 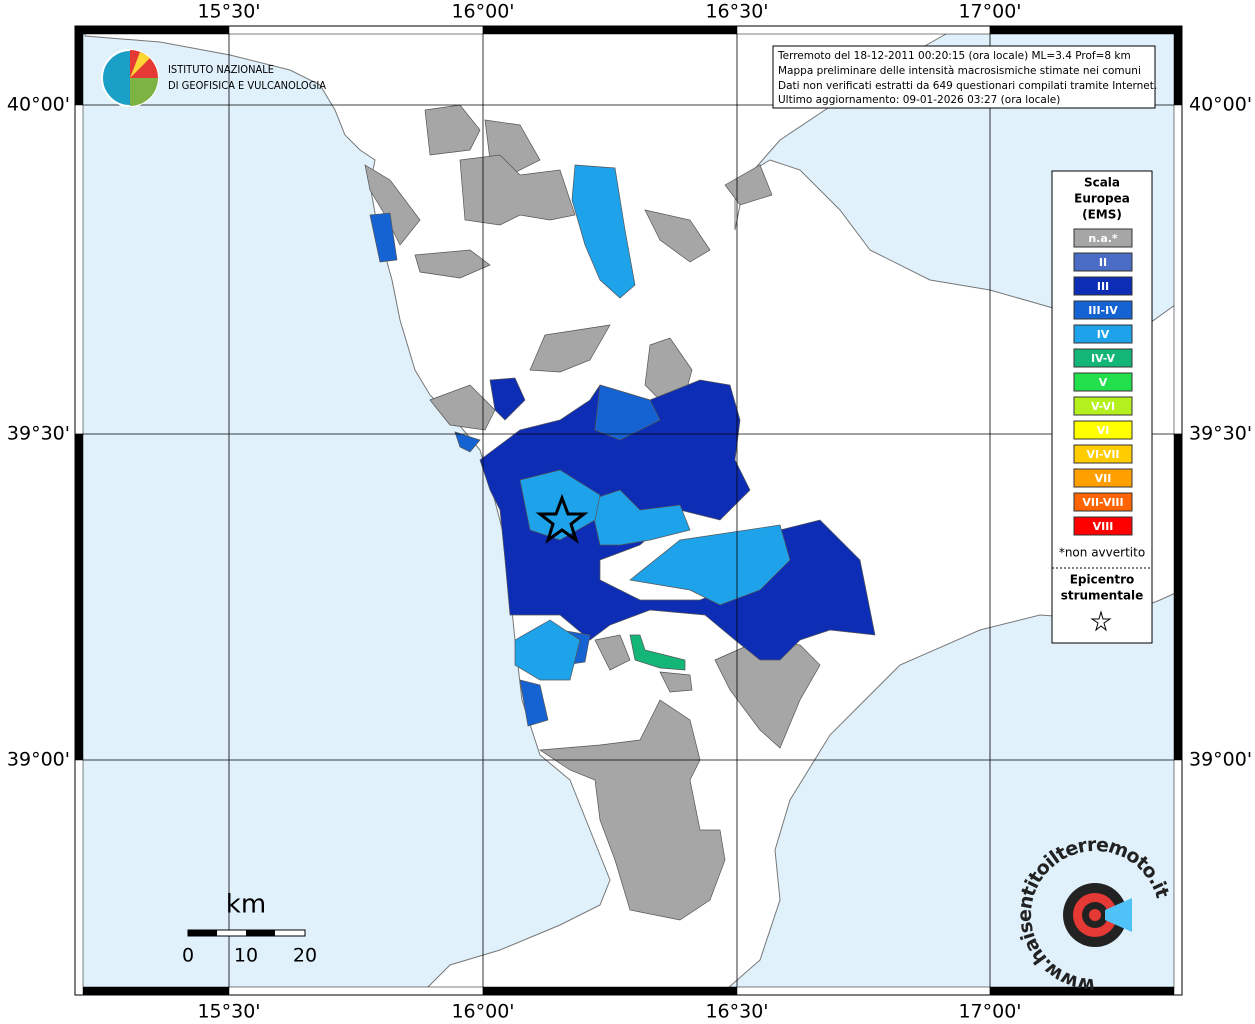 What do you see at coordinates (221, 69) in the screenshot?
I see `logo-text: ISTITUTO NAZIONALE` at bounding box center [221, 69].